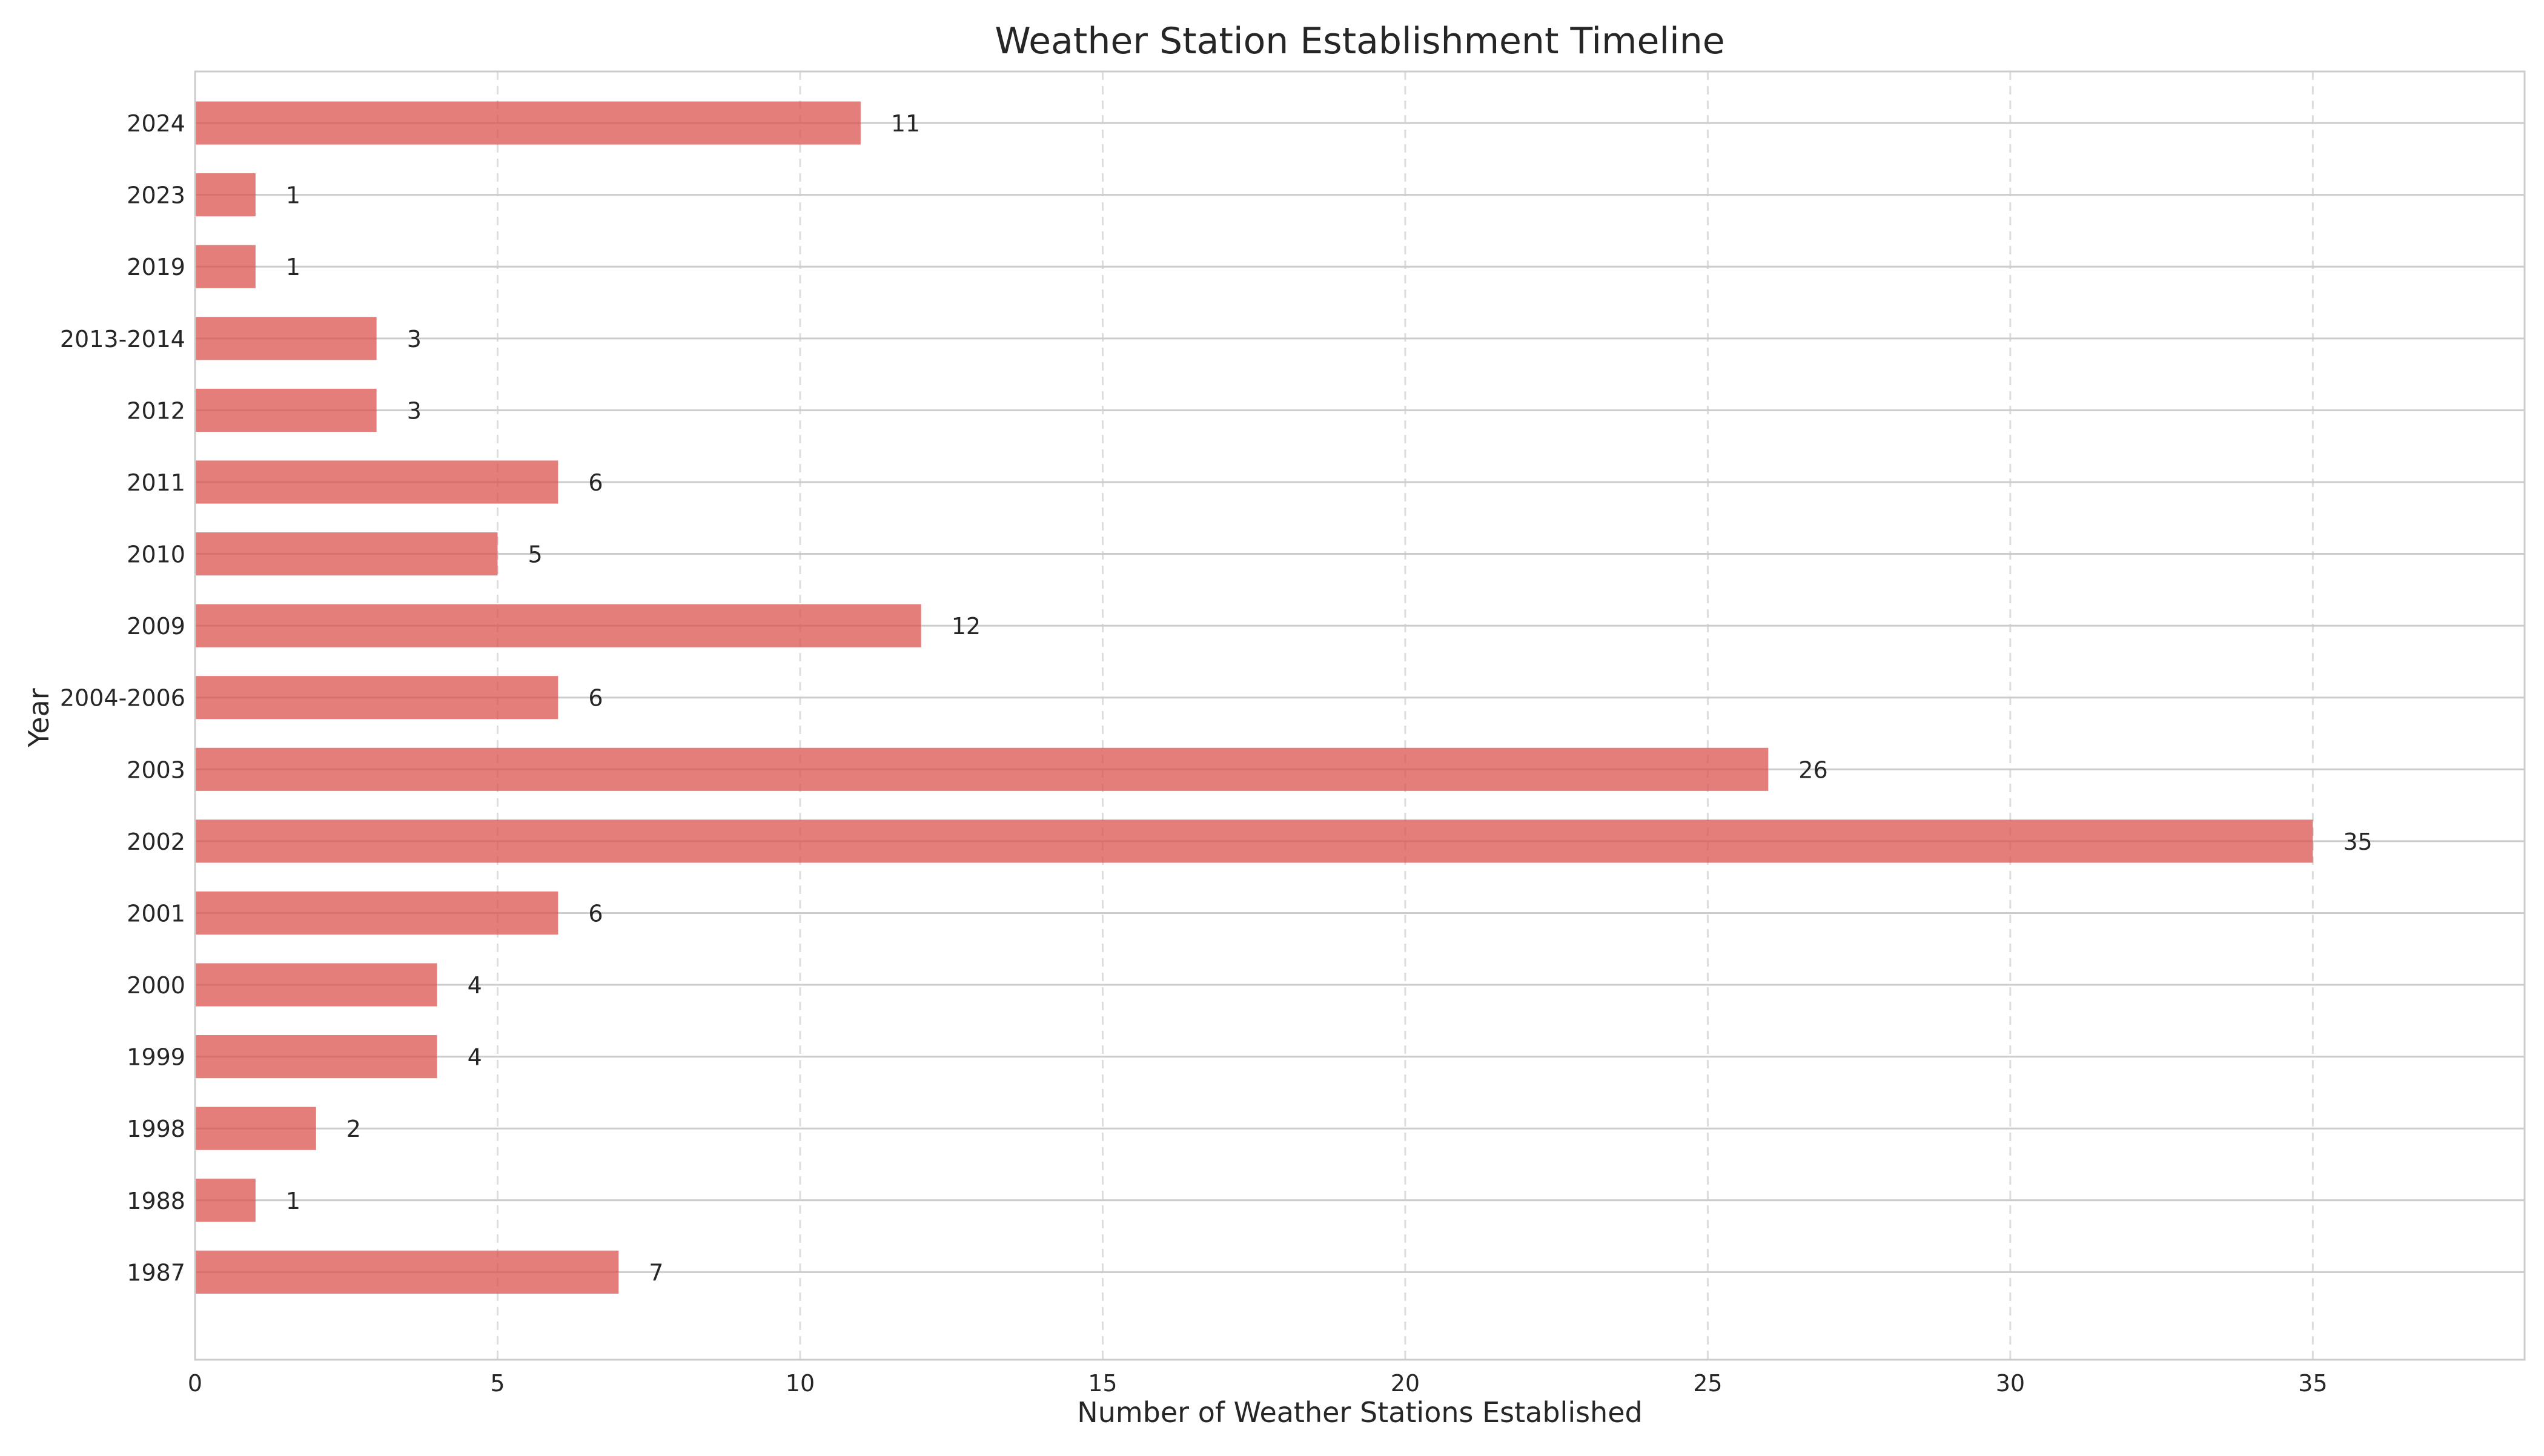 The height and width of the screenshot is (1456, 2544). What do you see at coordinates (1102, 1383) in the screenshot?
I see `x-tick-label: 15` at bounding box center [1102, 1383].